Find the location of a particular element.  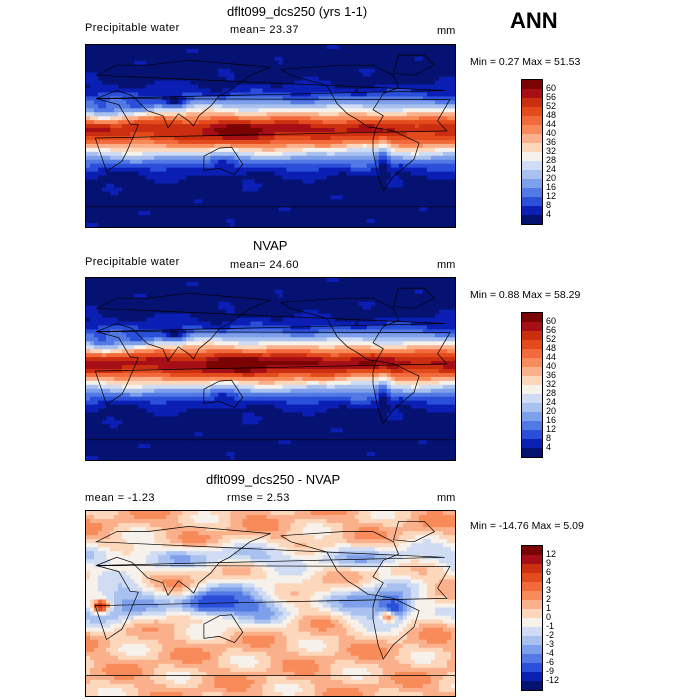

panel1-field is located at coordinates (270, 136).